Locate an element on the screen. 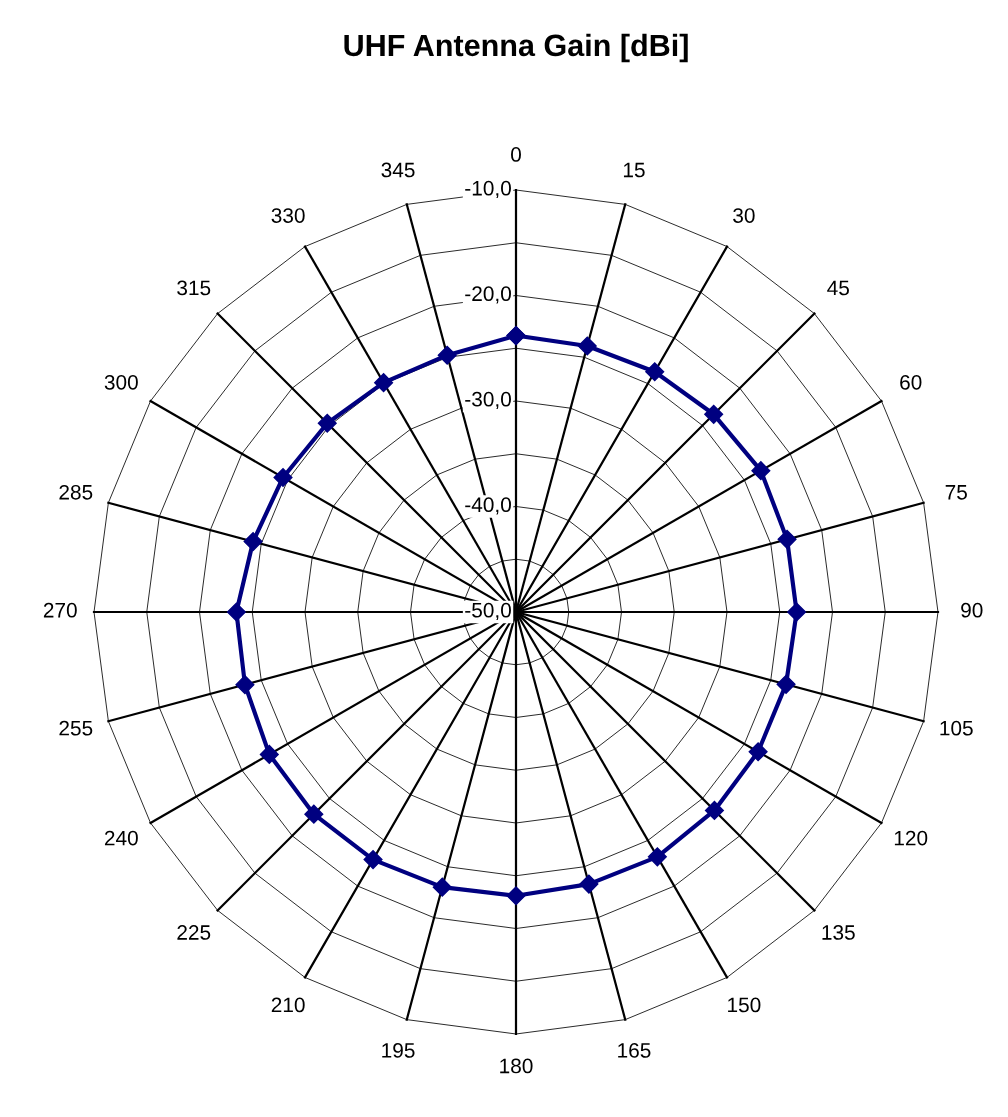  spoke-label: 300 is located at coordinates (121, 382).